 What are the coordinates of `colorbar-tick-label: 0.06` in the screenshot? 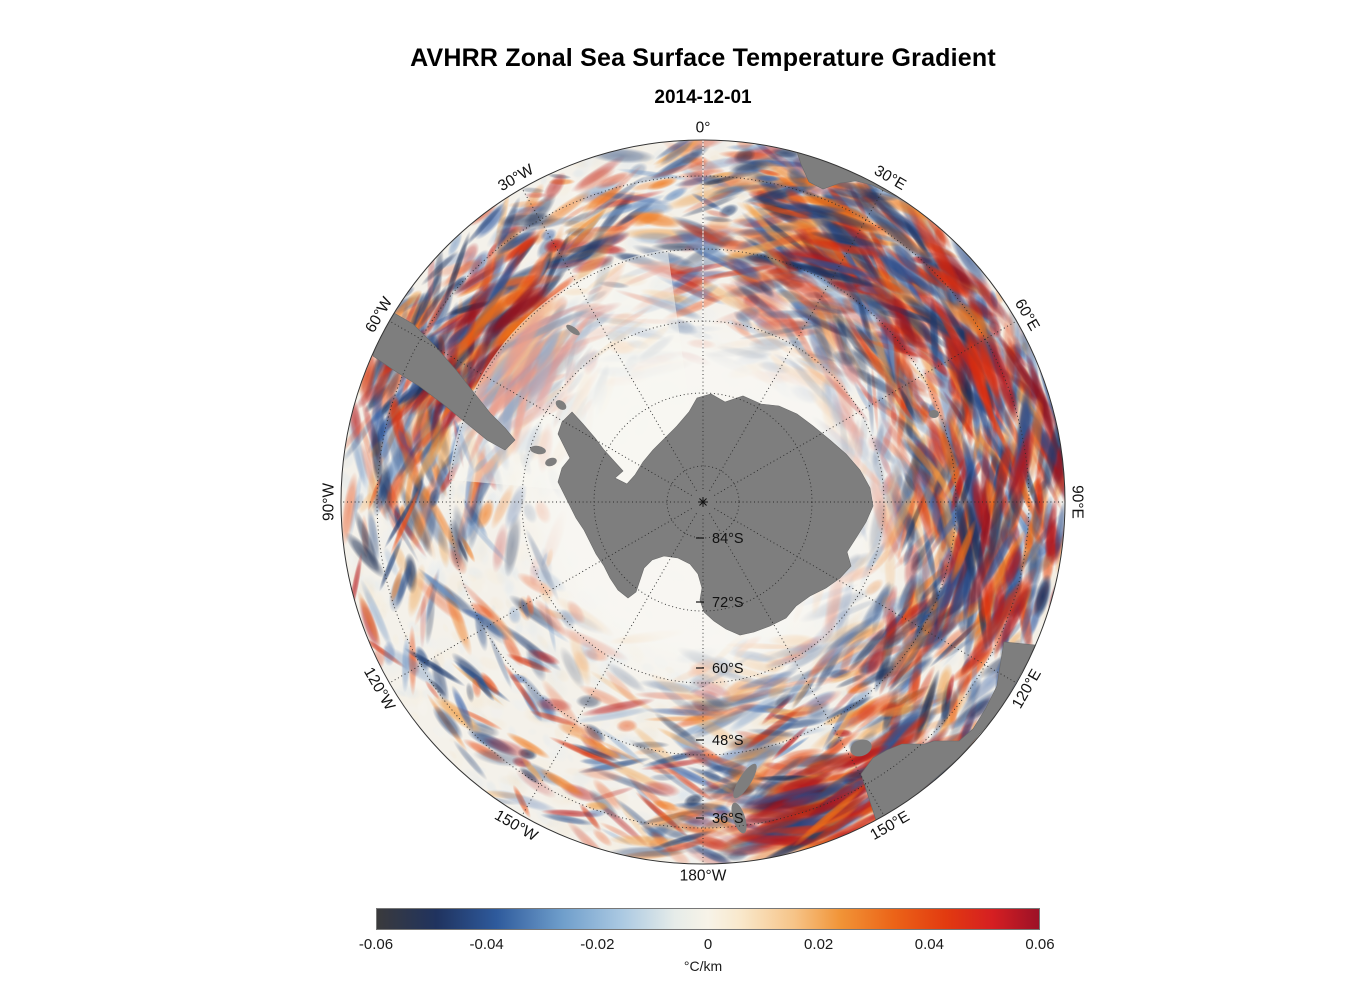 It's located at (1040, 944).